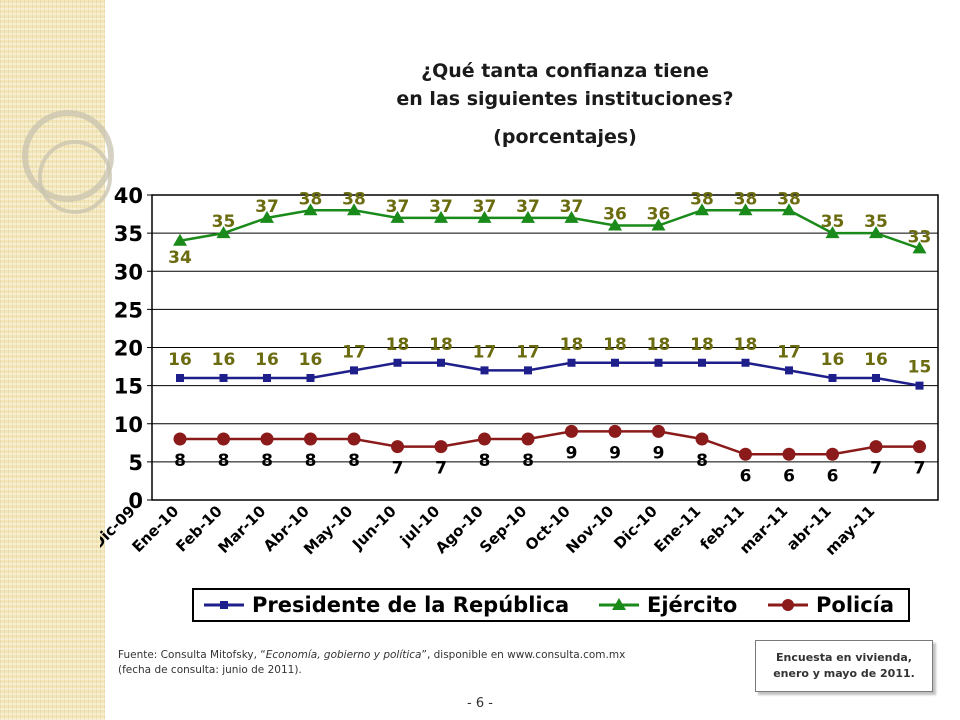 This screenshot has height=720, width=960. Describe the element at coordinates (385, 605) in the screenshot. I see `legend-item-presidente: Presidente de la República` at that location.